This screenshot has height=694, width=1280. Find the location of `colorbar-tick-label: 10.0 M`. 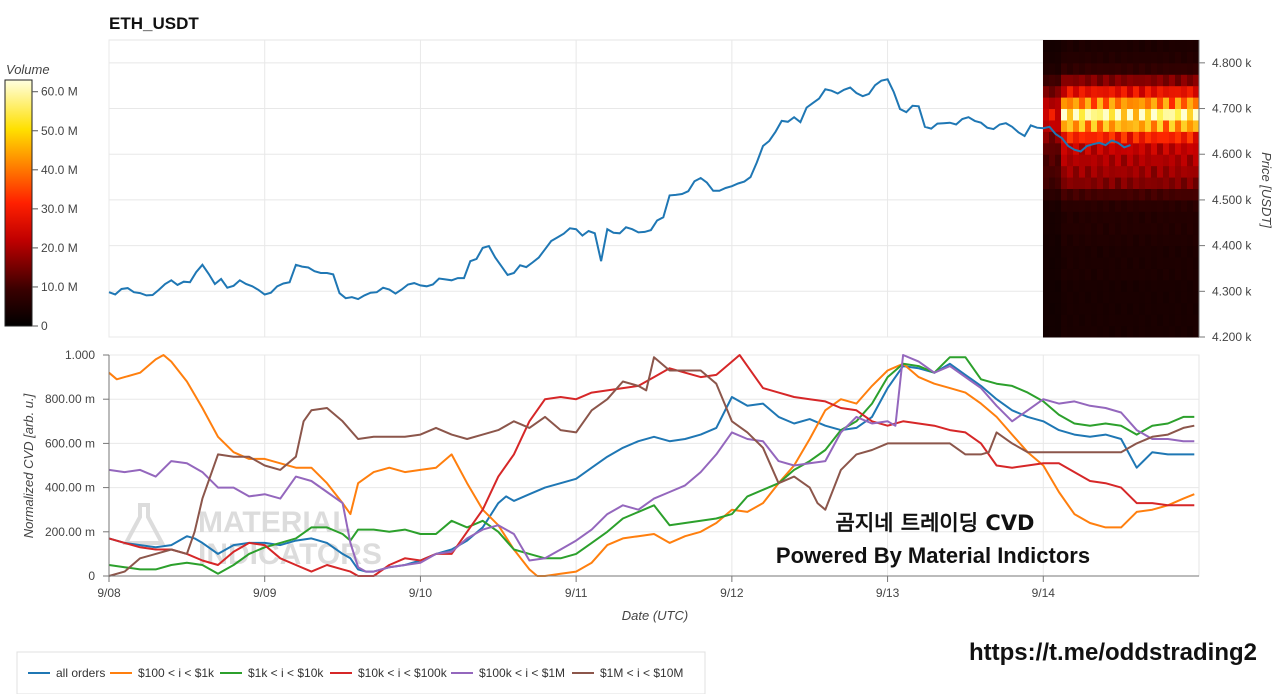

colorbar-tick-label: 10.0 M is located at coordinates (59, 287).